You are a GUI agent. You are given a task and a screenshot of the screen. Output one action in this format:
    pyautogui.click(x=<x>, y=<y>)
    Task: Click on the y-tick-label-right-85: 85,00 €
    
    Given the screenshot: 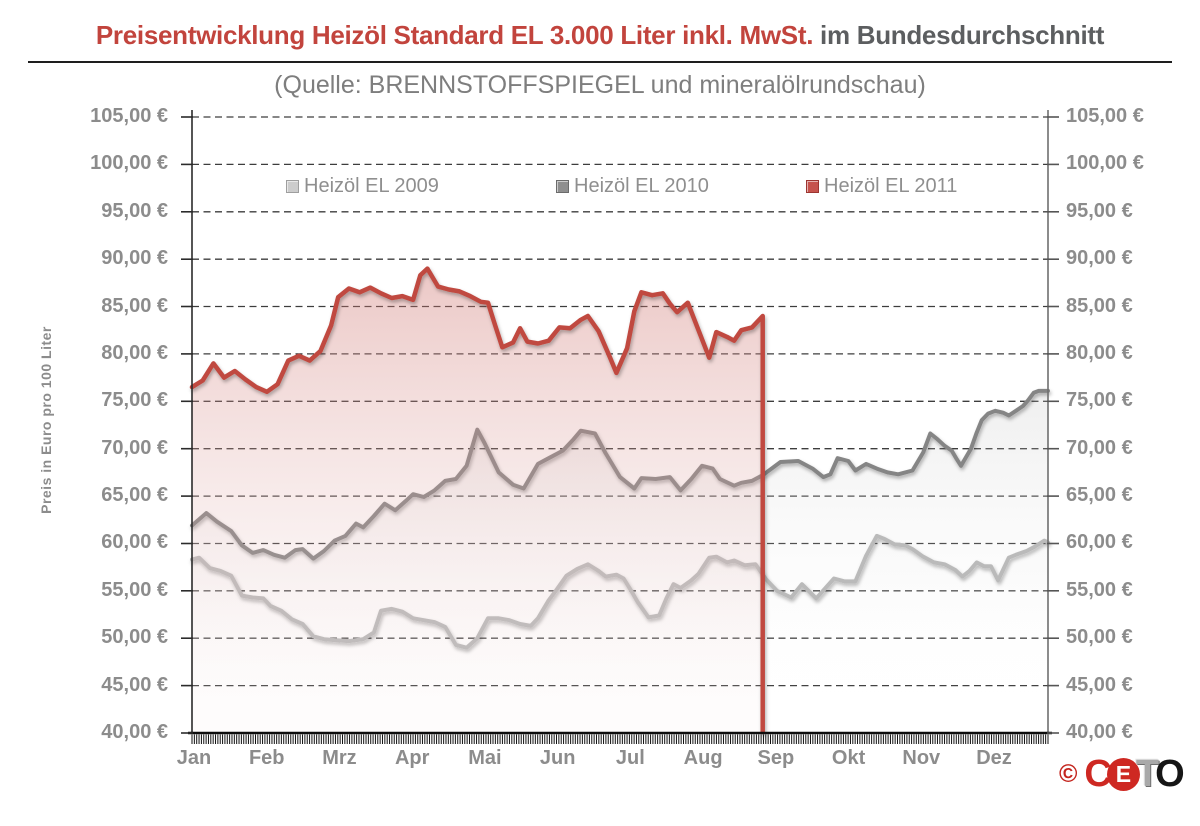 What is the action you would take?
    pyautogui.click(x=1099, y=305)
    